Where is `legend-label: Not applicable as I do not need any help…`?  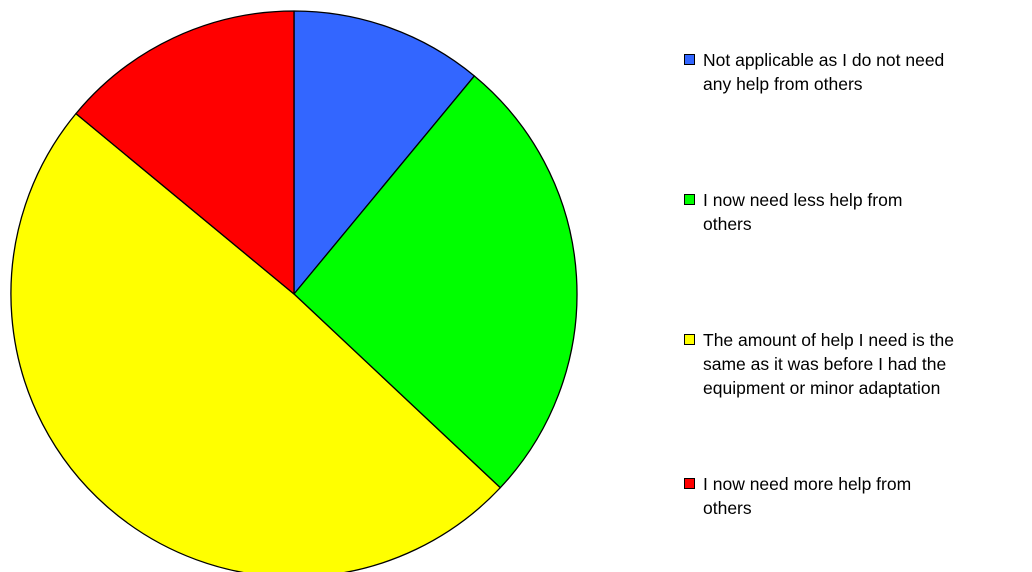 legend-label: Not applicable as I do not need any help… is located at coordinates (824, 72).